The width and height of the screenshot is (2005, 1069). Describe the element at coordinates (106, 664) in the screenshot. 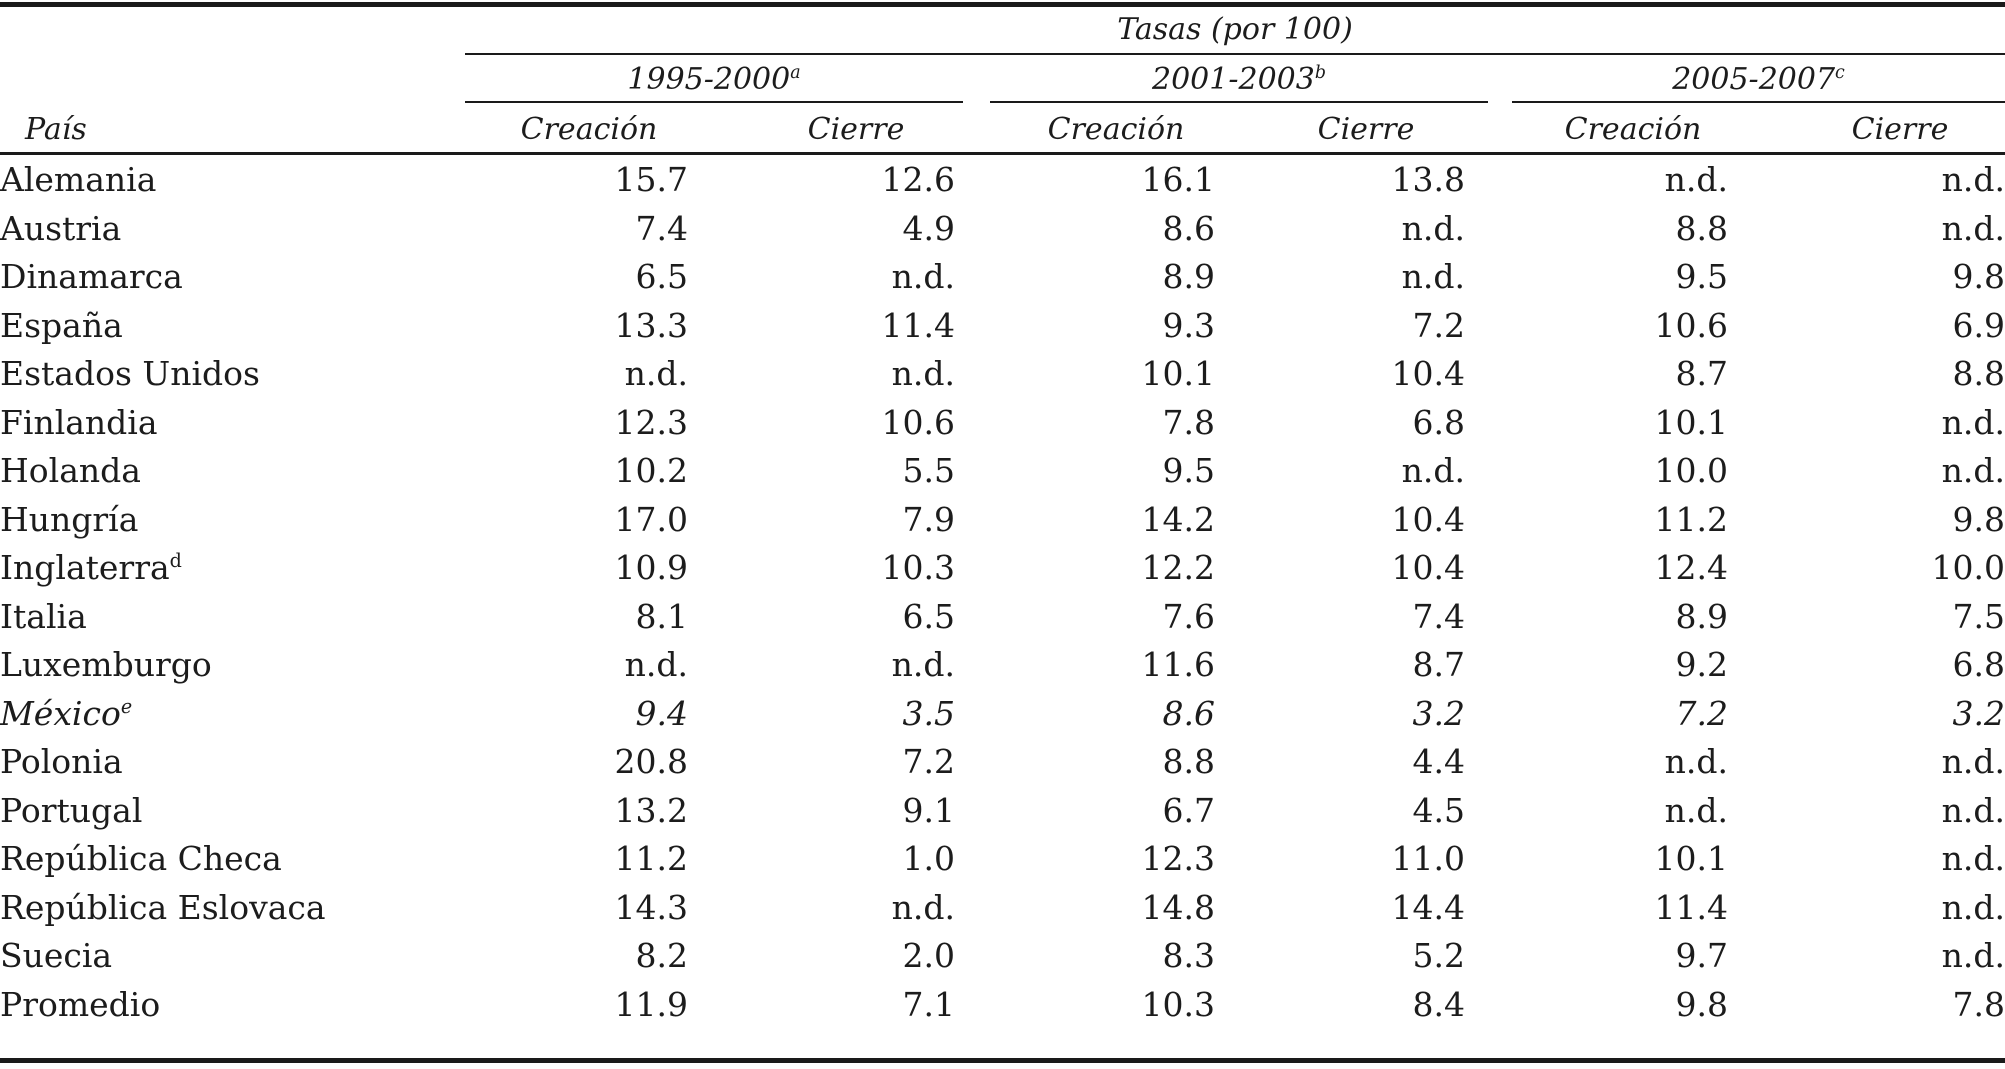

I see `country-label: Luxemburgo` at that location.